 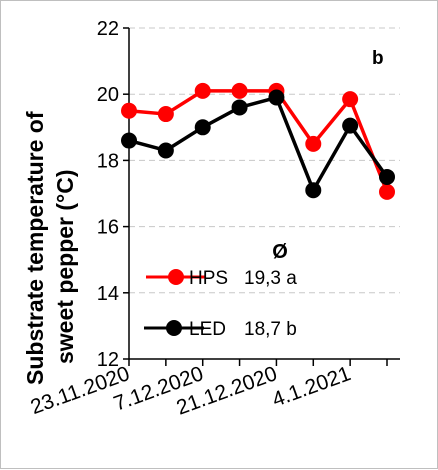 What do you see at coordinates (378, 58) in the screenshot?
I see `panel-label: b` at bounding box center [378, 58].